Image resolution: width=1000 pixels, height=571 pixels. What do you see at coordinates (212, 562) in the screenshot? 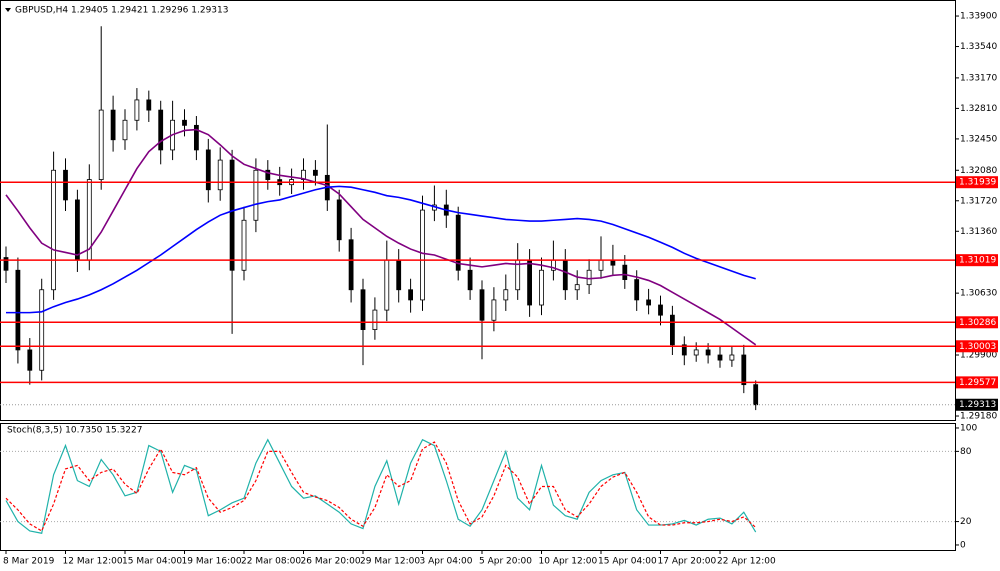
I see `x-tick-label: 19 Mar 16:00` at bounding box center [212, 562].